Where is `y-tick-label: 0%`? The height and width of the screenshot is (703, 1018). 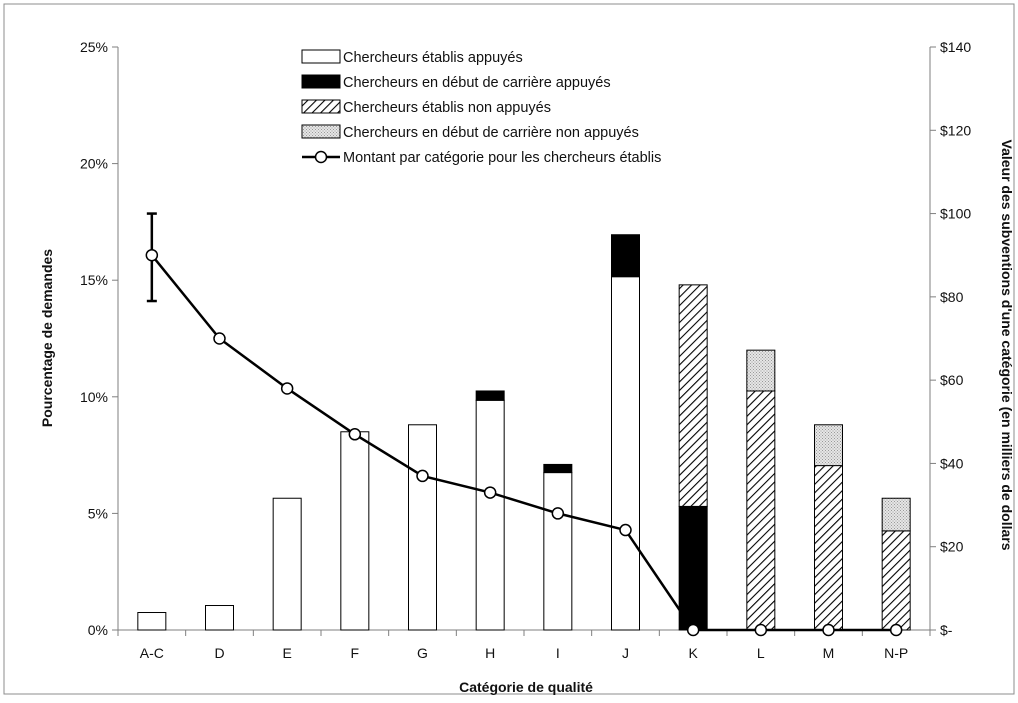 y-tick-label: 0% is located at coordinates (98, 630).